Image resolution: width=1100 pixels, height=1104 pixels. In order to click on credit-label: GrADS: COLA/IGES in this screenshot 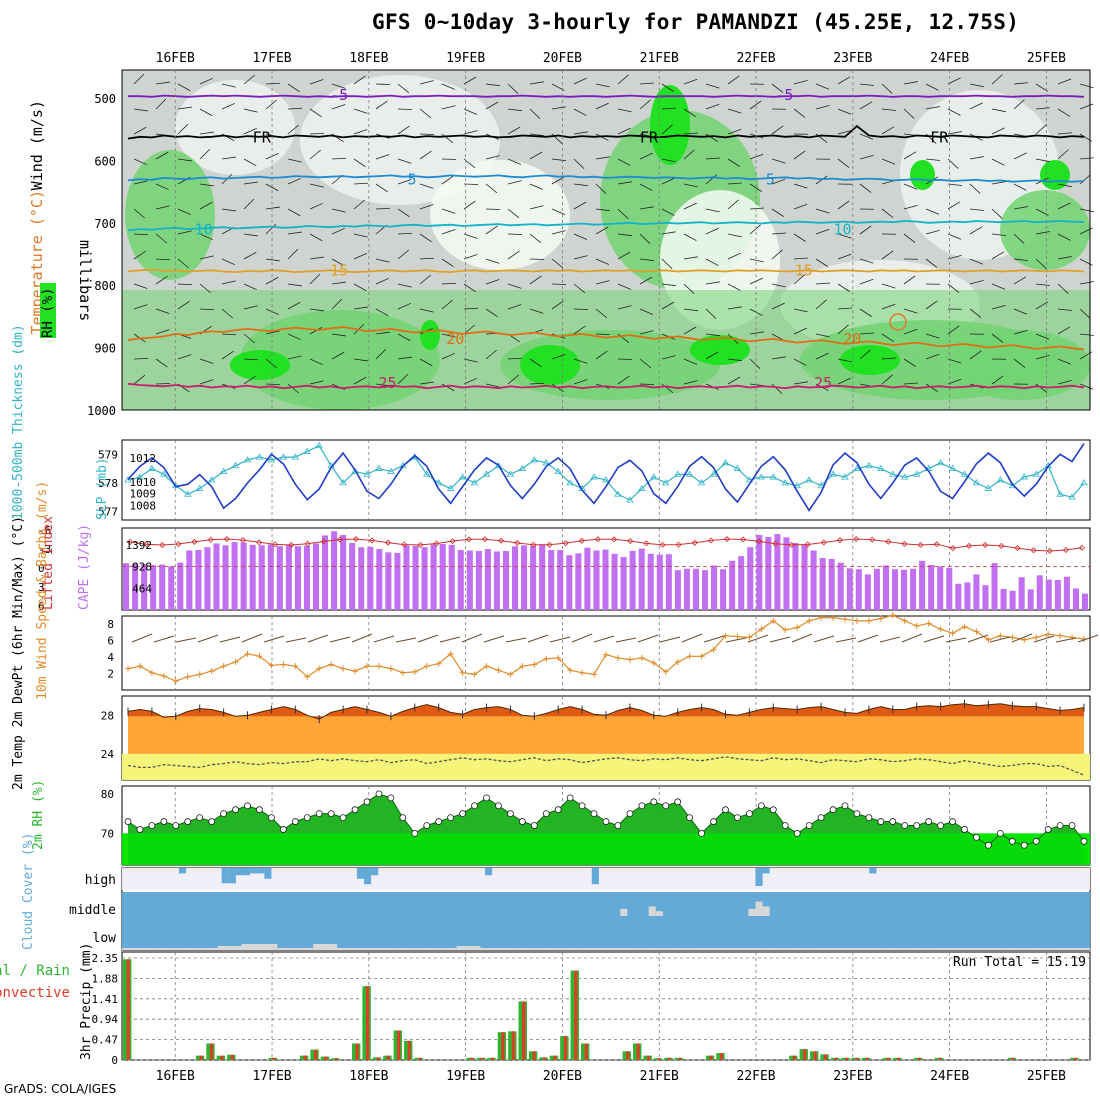, I will do `click(60, 1089)`.